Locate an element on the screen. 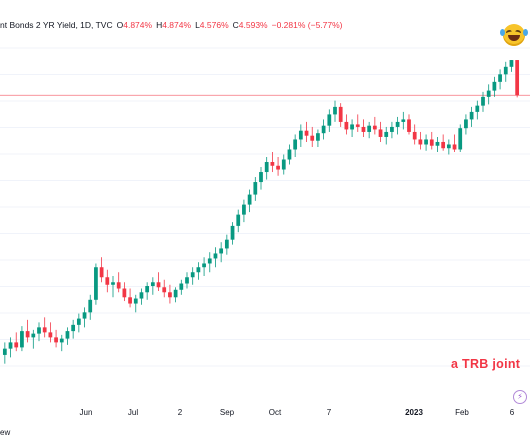 This screenshot has height=442, width=530. x-tick-label: 6 is located at coordinates (512, 412).